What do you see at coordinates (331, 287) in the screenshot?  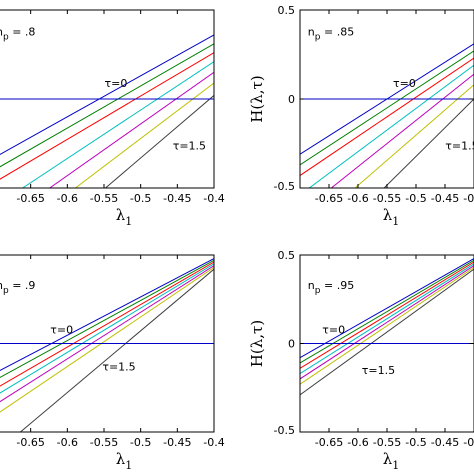 I see `np-annotation: np = .95` at bounding box center [331, 287].